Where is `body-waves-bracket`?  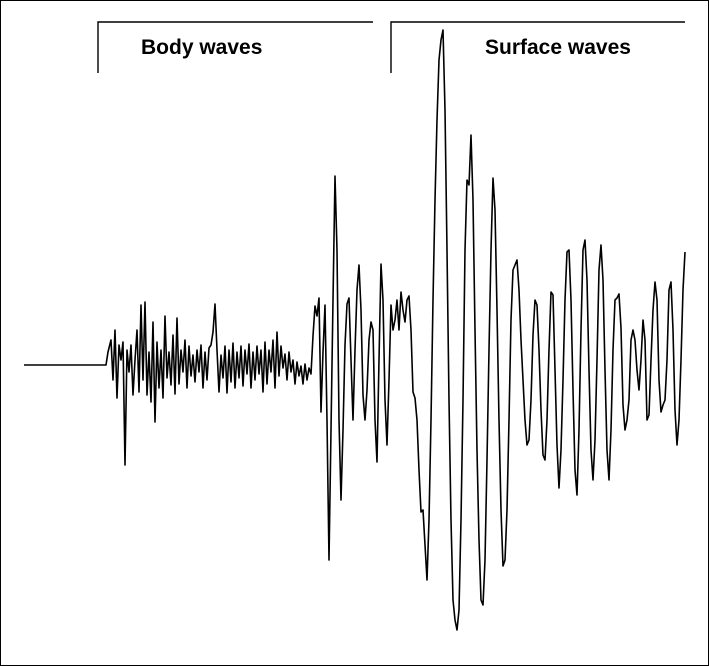 body-waves-bracket is located at coordinates (235, 47).